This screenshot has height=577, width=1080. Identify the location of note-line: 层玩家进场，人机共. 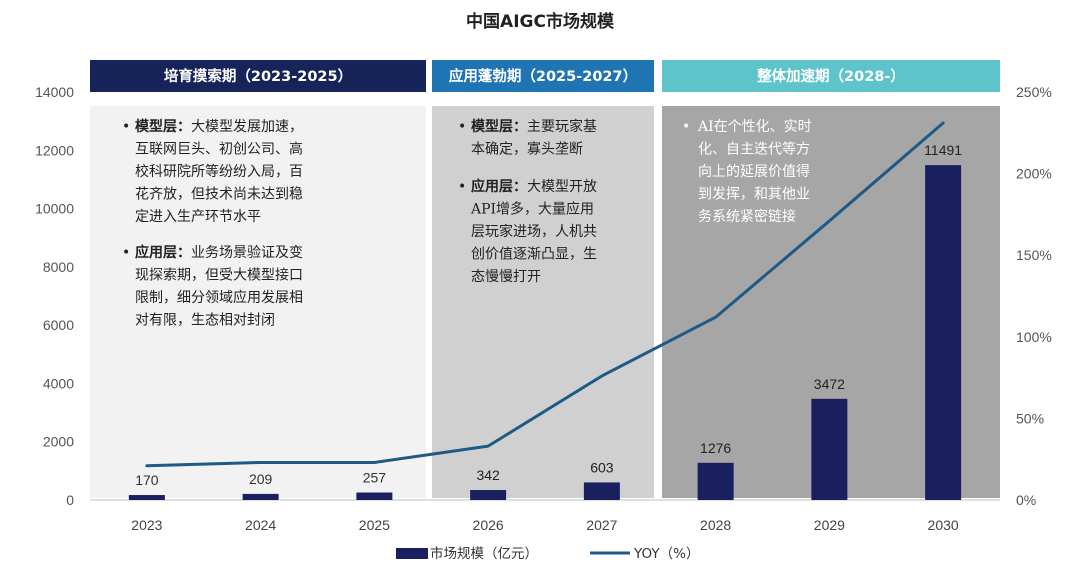
(534, 231).